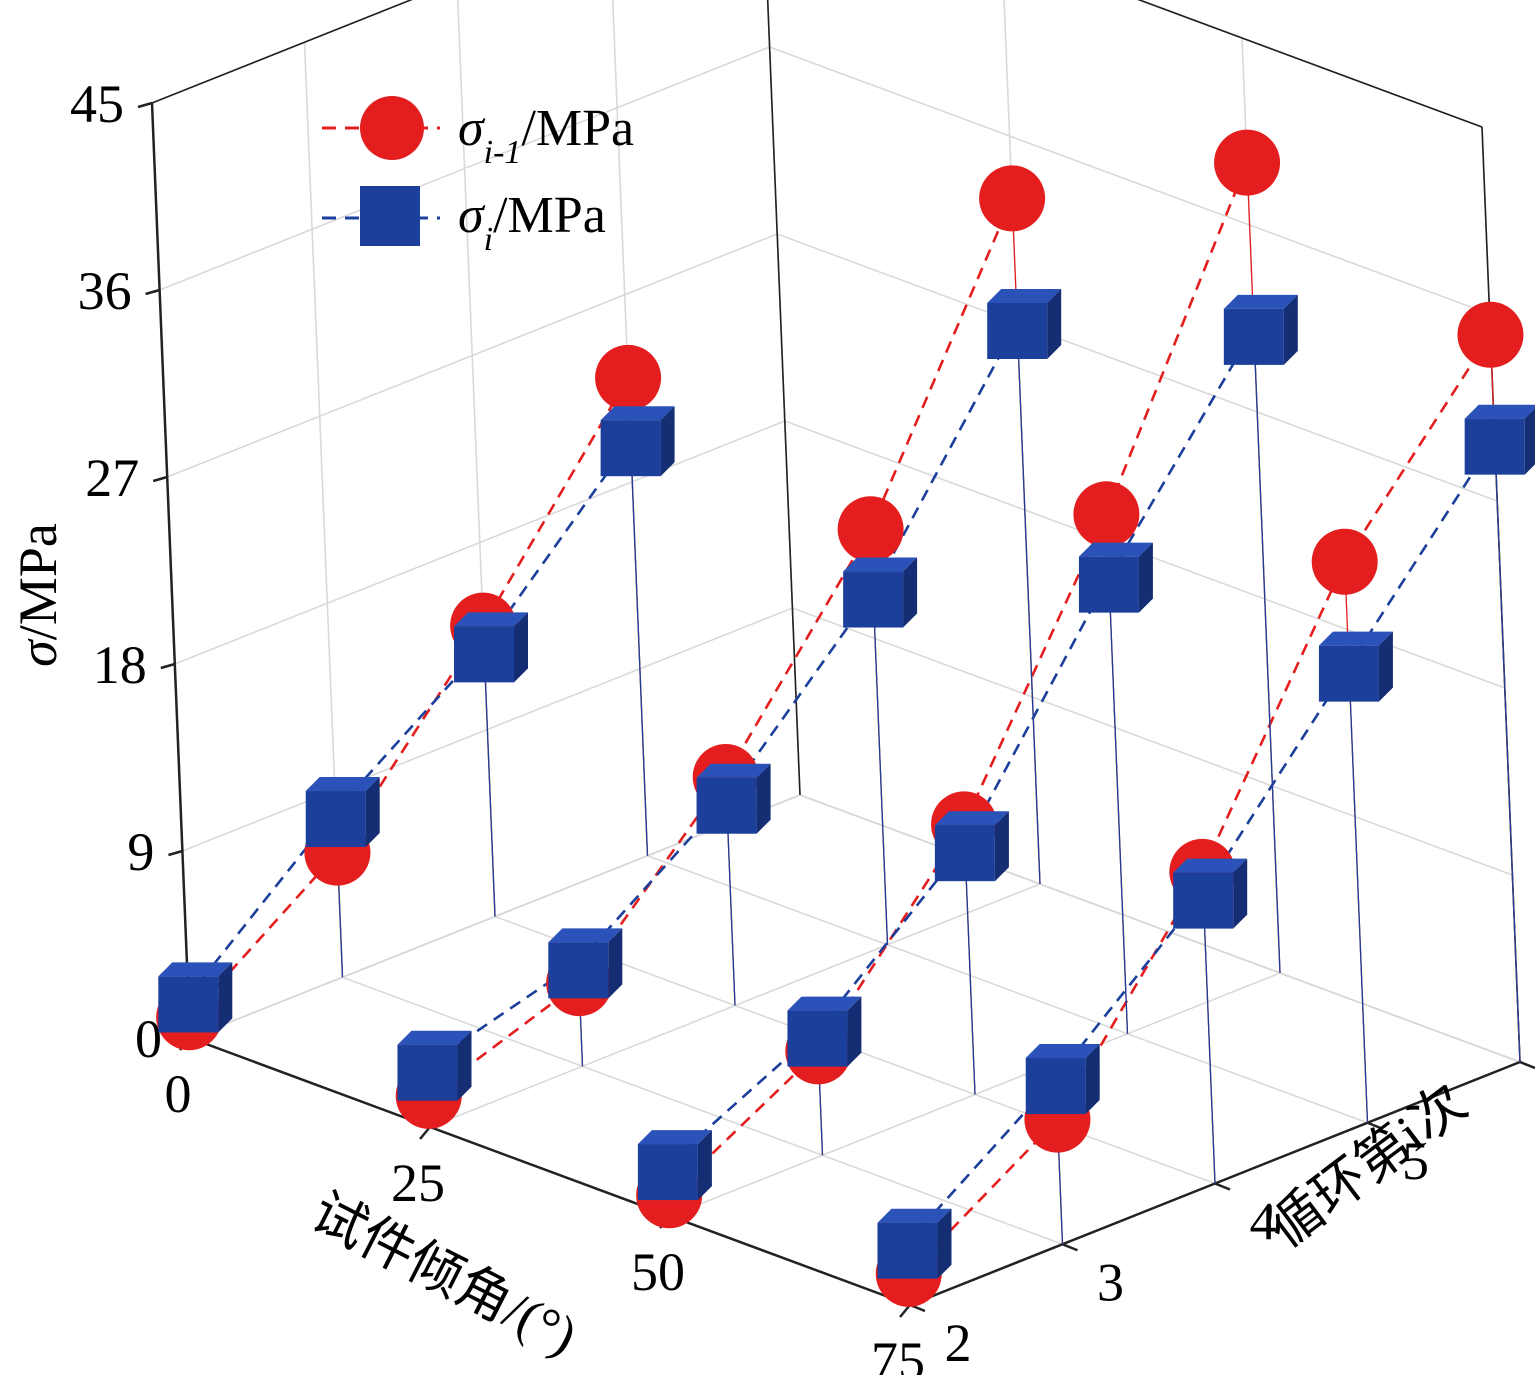 Image resolution: width=1535 pixels, height=1375 pixels. I want to click on y-tick-label: 5, so click(1415, 1161).